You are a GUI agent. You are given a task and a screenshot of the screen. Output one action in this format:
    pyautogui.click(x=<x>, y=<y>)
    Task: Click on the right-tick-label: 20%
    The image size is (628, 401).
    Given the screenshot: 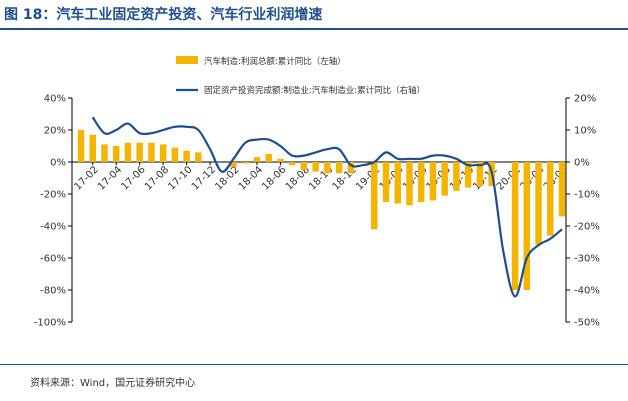 What is the action you would take?
    pyautogui.click(x=585, y=99)
    